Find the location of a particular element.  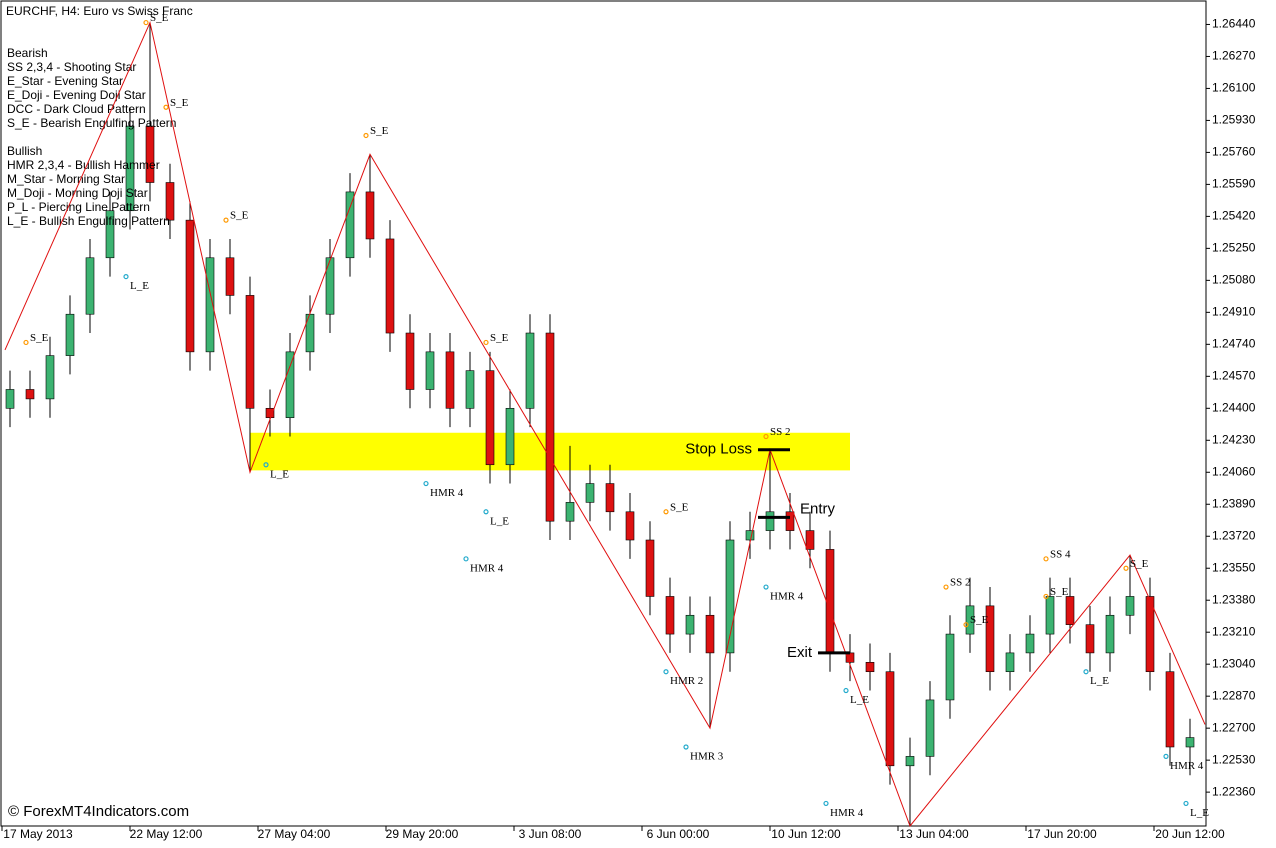

y-tick-label: 1.25420 is located at coordinates (1234, 216).